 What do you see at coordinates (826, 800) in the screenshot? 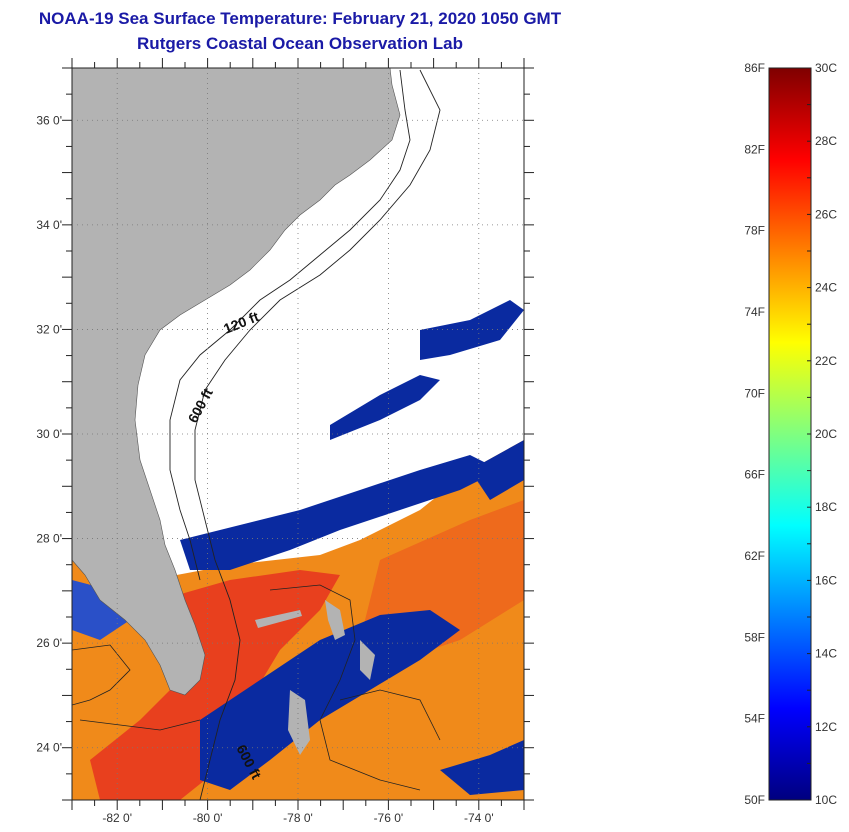
I see `celsius-label: 10C` at bounding box center [826, 800].